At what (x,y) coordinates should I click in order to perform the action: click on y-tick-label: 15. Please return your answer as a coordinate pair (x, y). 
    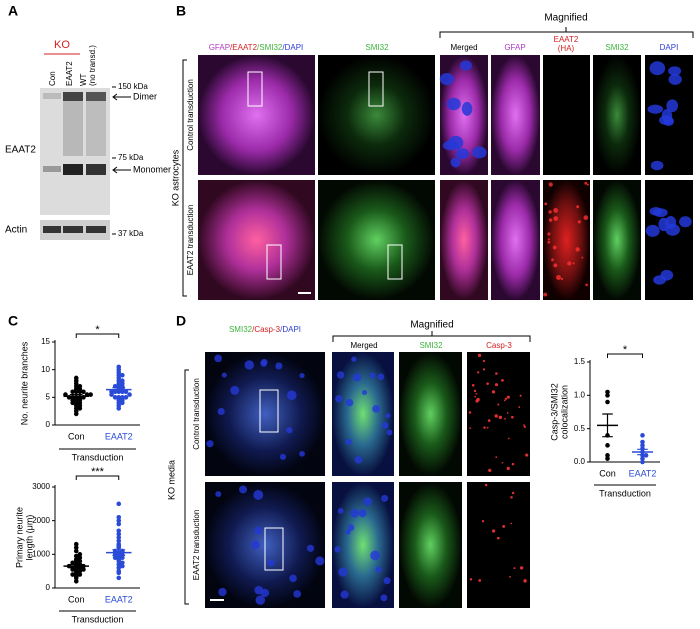
    Looking at the image, I should click on (45, 341).